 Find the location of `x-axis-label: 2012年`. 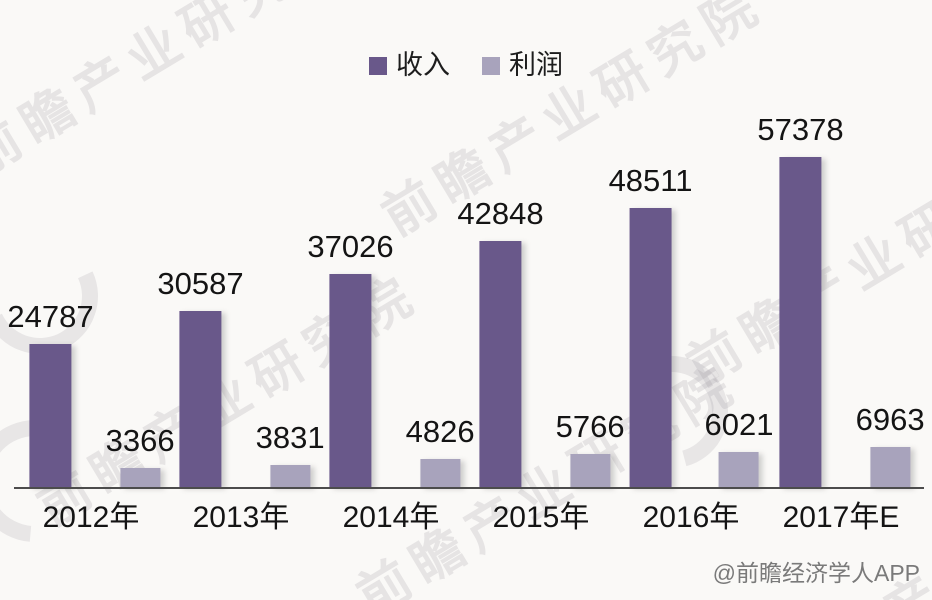

x-axis-label: 2012年 is located at coordinates (91, 517).